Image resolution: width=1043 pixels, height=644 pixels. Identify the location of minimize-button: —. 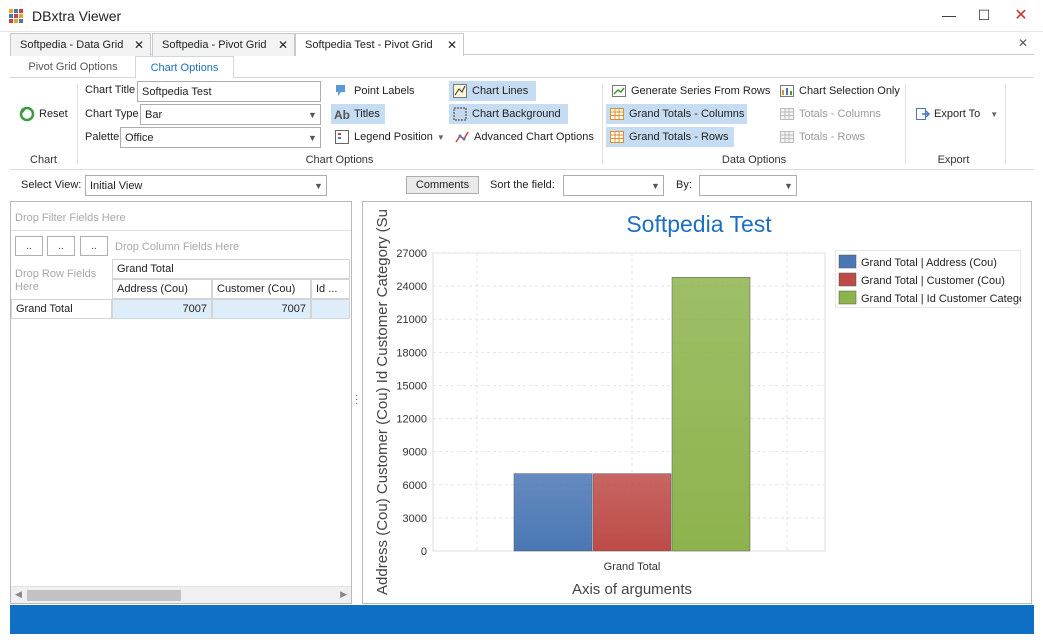
(949, 15).